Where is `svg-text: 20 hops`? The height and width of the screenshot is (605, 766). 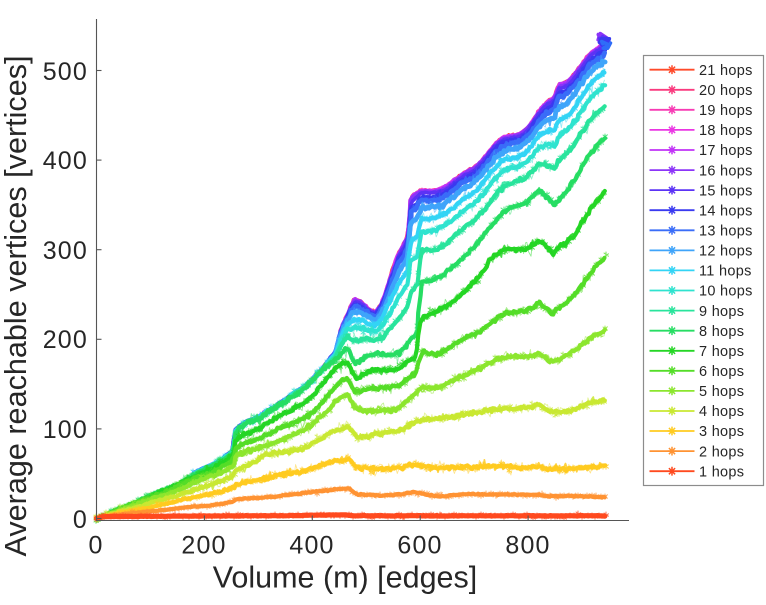
svg-text: 20 hops is located at coordinates (726, 91).